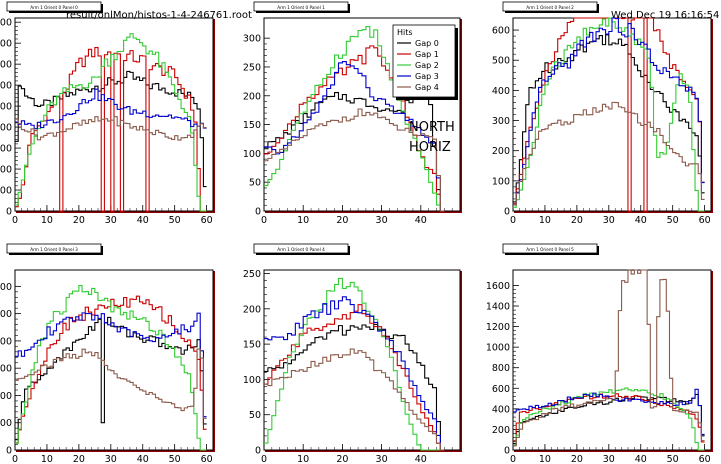 The height and width of the screenshot is (464, 721). Describe the element at coordinates (252, 345) in the screenshot. I see `y-tick-label: 150` at that location.